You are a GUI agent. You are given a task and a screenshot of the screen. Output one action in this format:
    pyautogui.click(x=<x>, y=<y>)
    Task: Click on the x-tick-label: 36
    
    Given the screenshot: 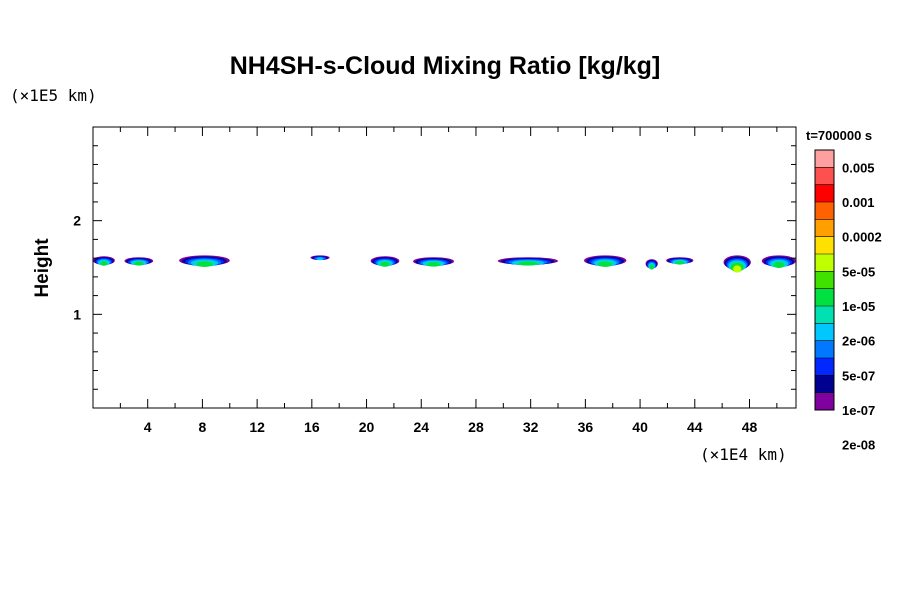 What is the action you would take?
    pyautogui.click(x=586, y=427)
    